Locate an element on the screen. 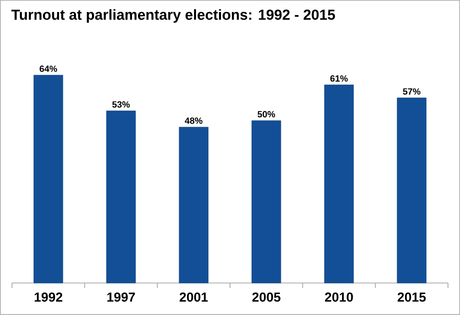 The width and height of the screenshot is (460, 315). x-tick-label: 2015 is located at coordinates (412, 297).